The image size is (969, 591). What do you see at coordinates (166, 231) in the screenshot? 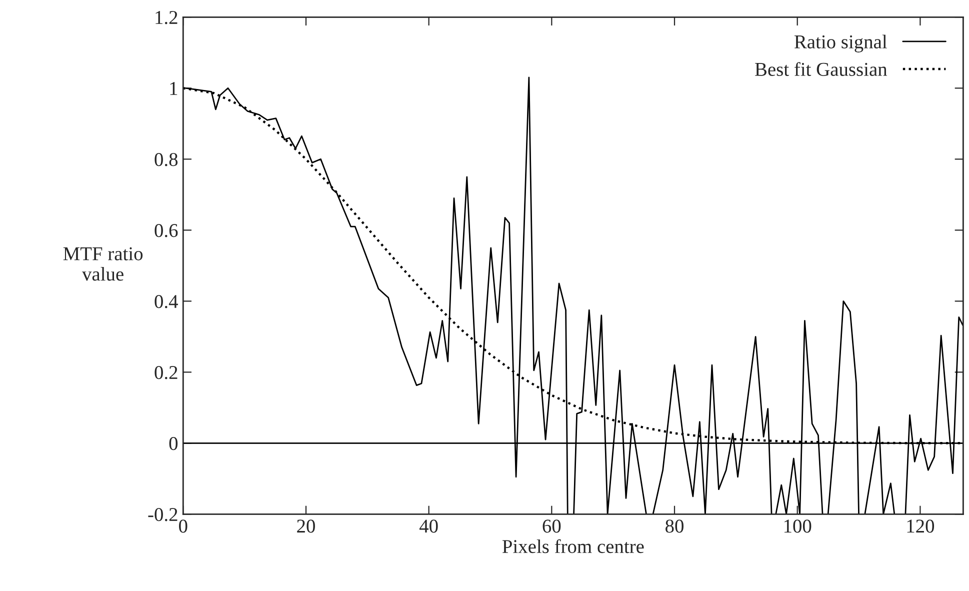
I see `y-tick-label: 0.6` at bounding box center [166, 231].